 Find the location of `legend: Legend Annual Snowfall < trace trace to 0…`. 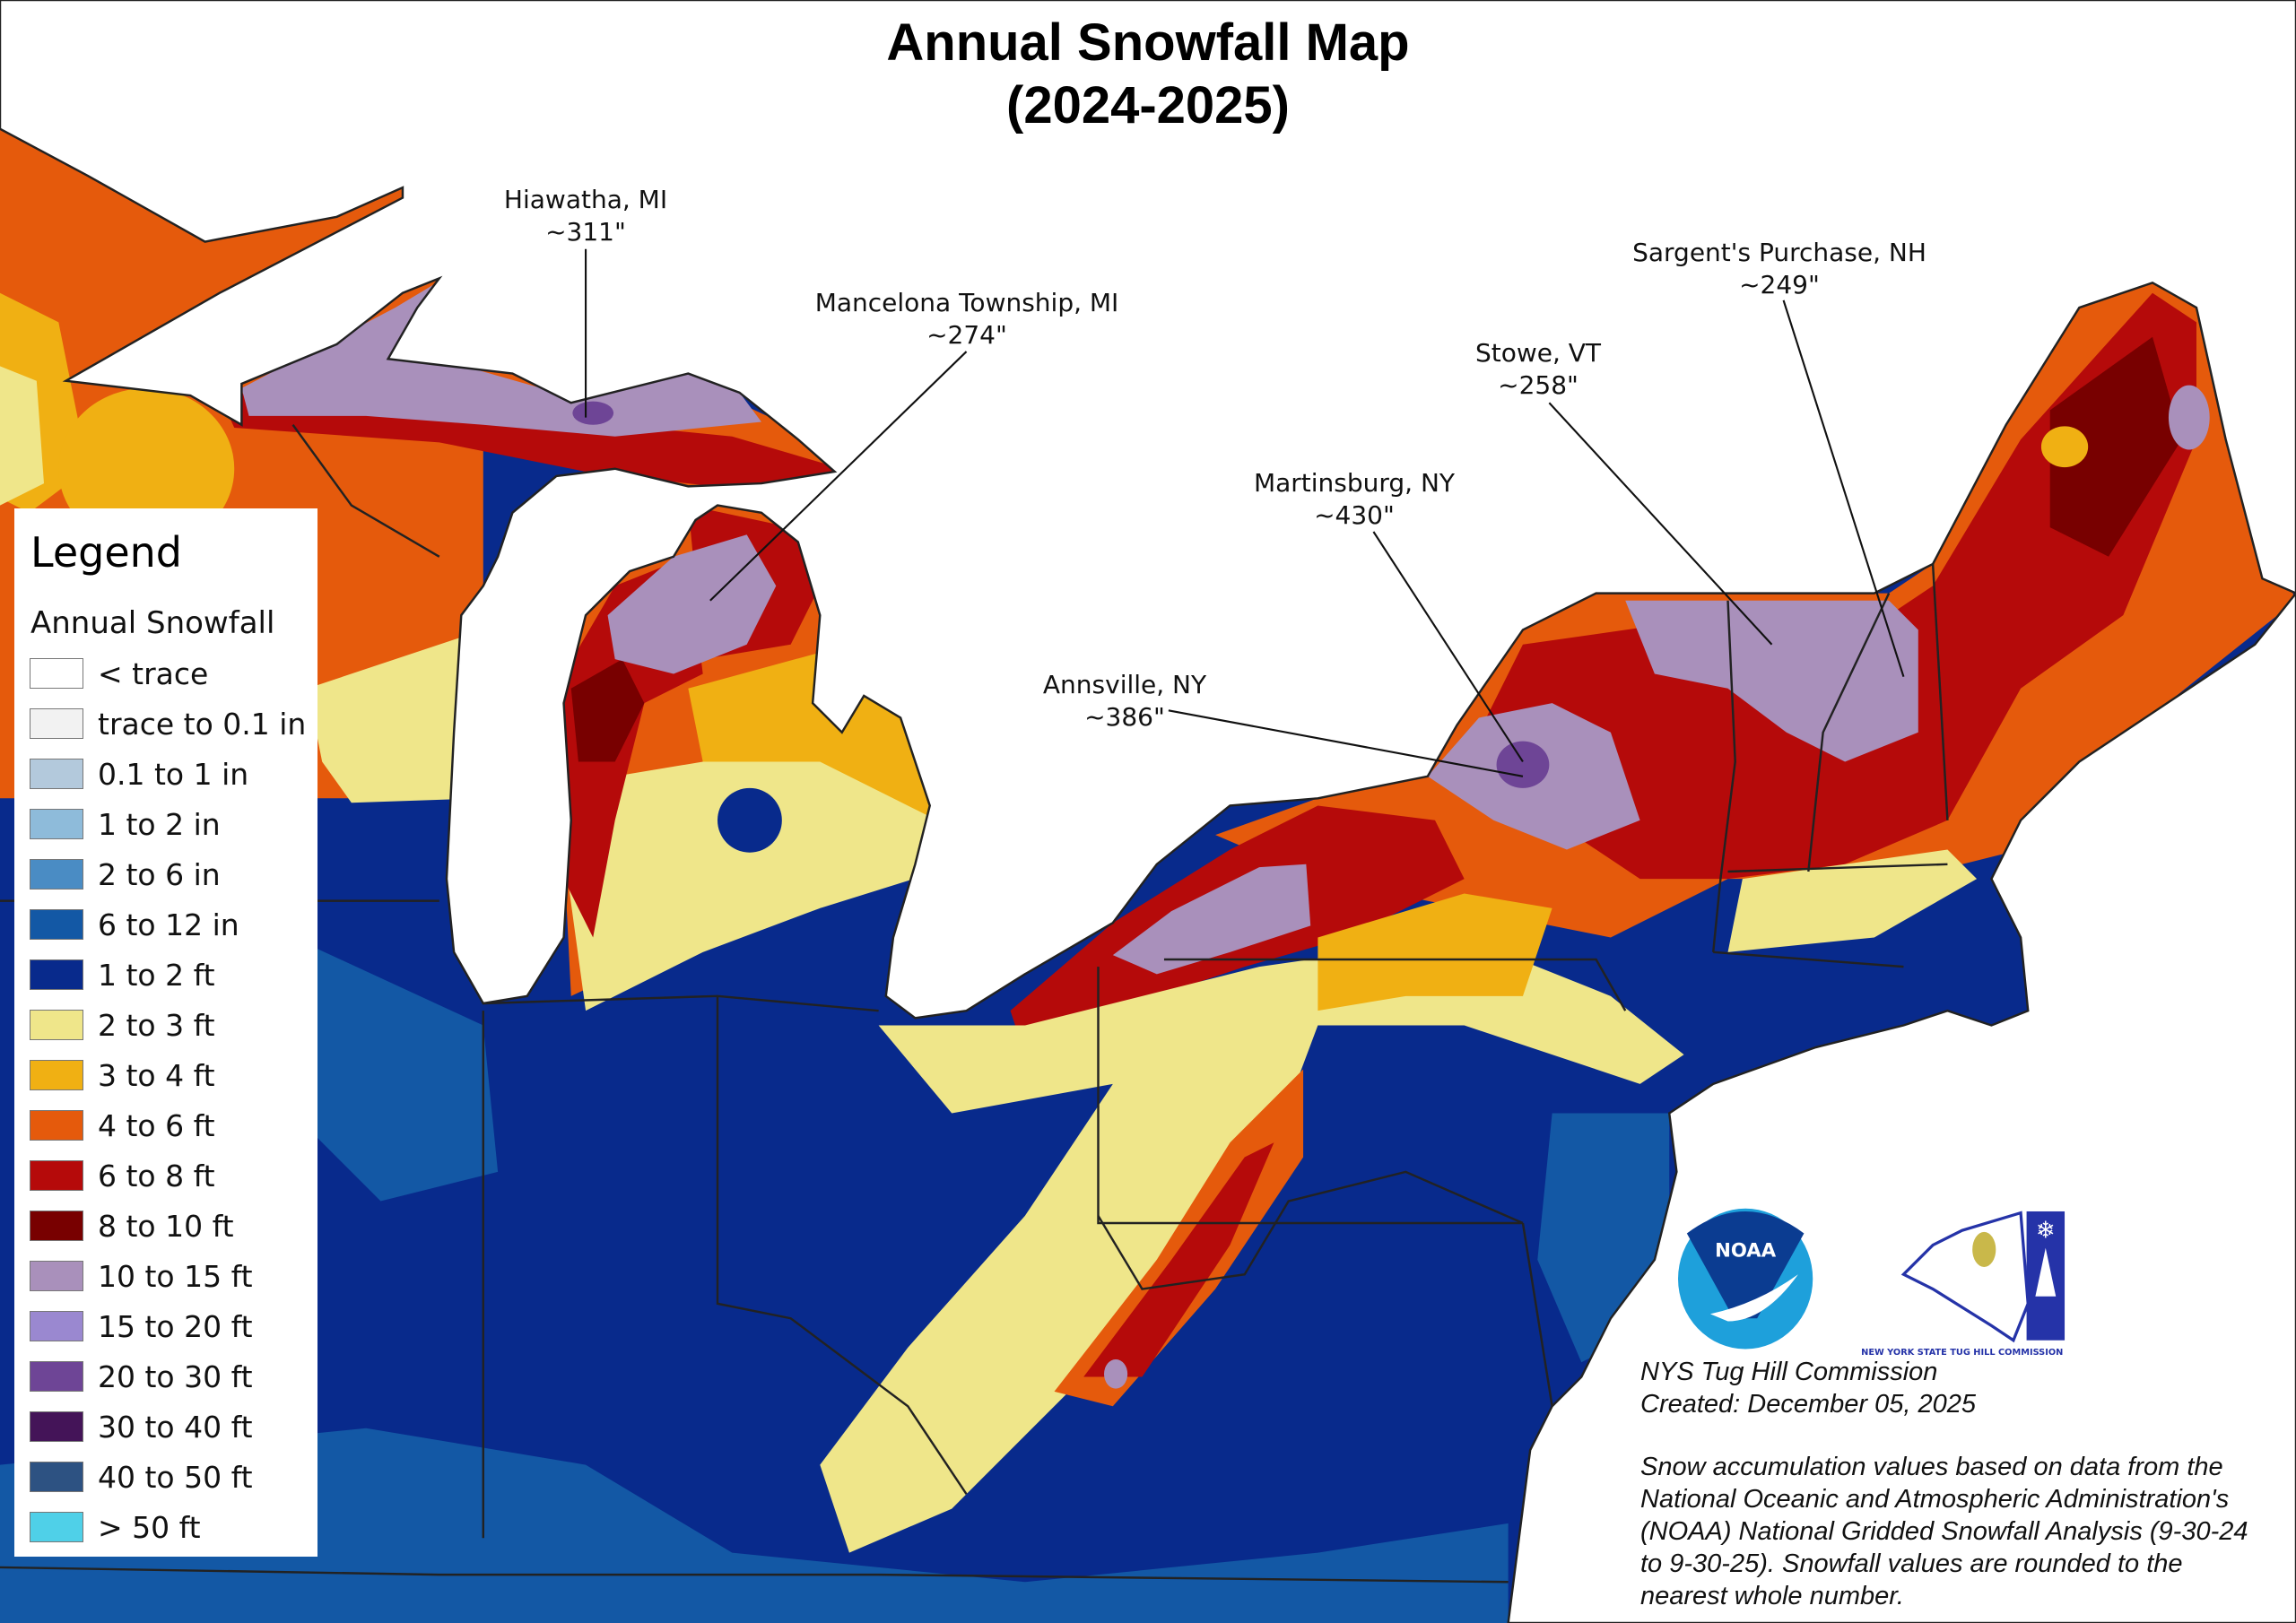

legend: Legend Annual Snowfall < trace trace to 0… is located at coordinates (165, 1032).